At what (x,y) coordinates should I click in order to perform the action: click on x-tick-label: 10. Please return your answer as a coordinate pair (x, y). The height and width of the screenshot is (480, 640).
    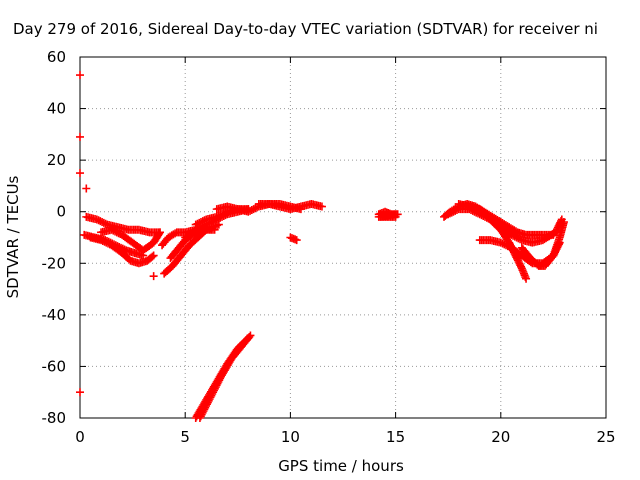
    Looking at the image, I should click on (290, 437).